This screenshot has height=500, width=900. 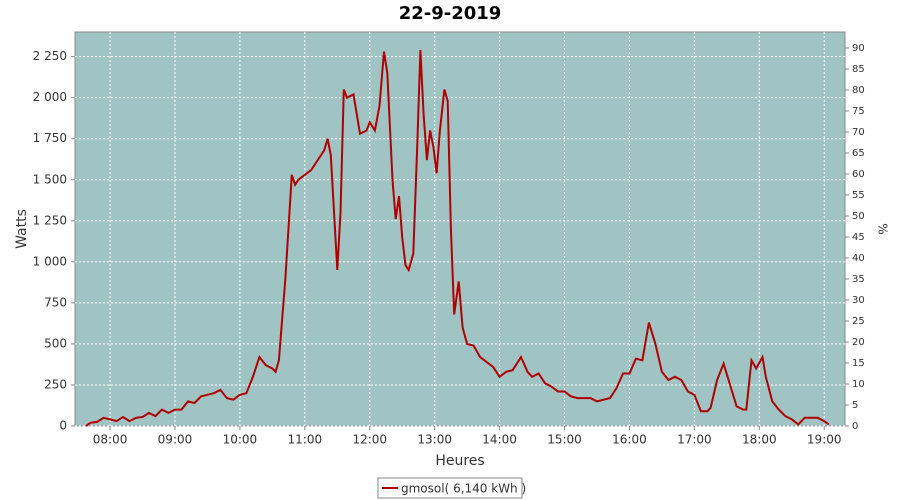 What do you see at coordinates (855, 426) in the screenshot?
I see `y2-tick-label: 0` at bounding box center [855, 426].